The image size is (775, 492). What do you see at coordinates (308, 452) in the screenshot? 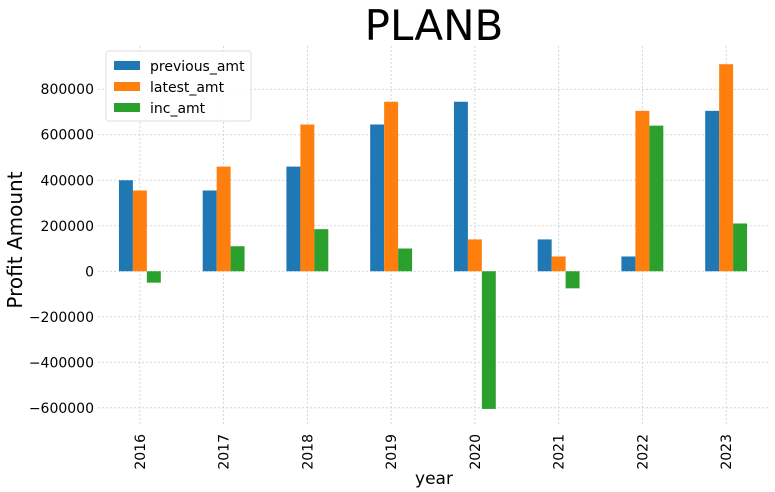
I see `x-tick-label: 2018` at bounding box center [308, 452].